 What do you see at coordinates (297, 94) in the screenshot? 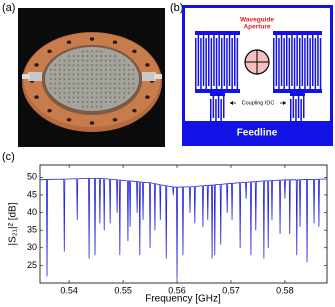
I see `coupling-bus` at bounding box center [297, 94].